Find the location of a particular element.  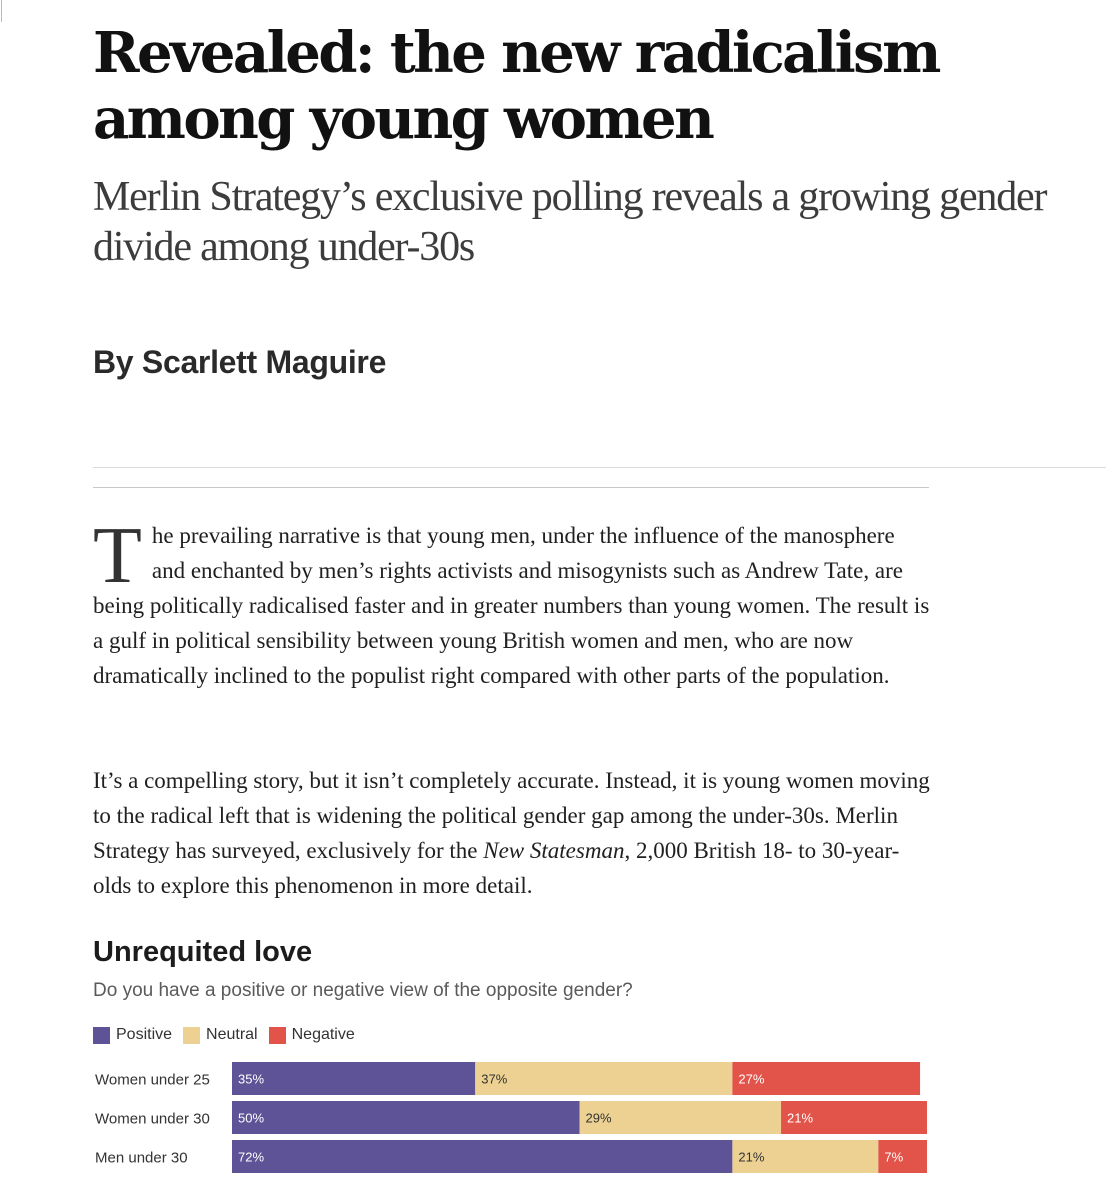

data-label: 35% is located at coordinates (251, 1079).